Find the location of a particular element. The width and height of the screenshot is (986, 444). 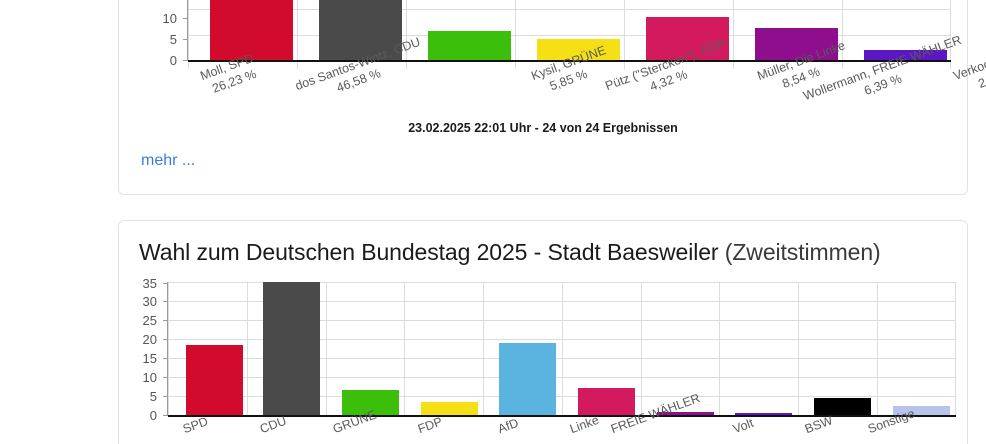

xlabel-zweit-spd: SPD is located at coordinates (195, 425).